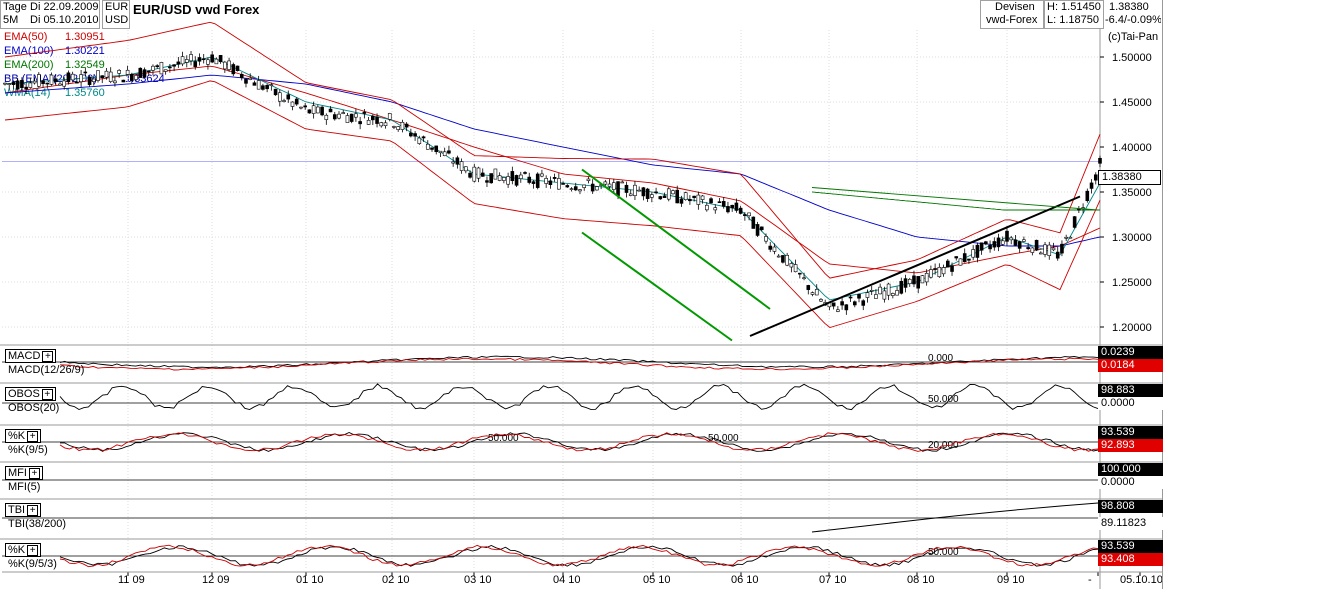 Image resolution: width=1323 pixels, height=589 pixels. Describe the element at coordinates (30, 394) in the screenshot. I see `panel-name-1: OBOS +` at that location.